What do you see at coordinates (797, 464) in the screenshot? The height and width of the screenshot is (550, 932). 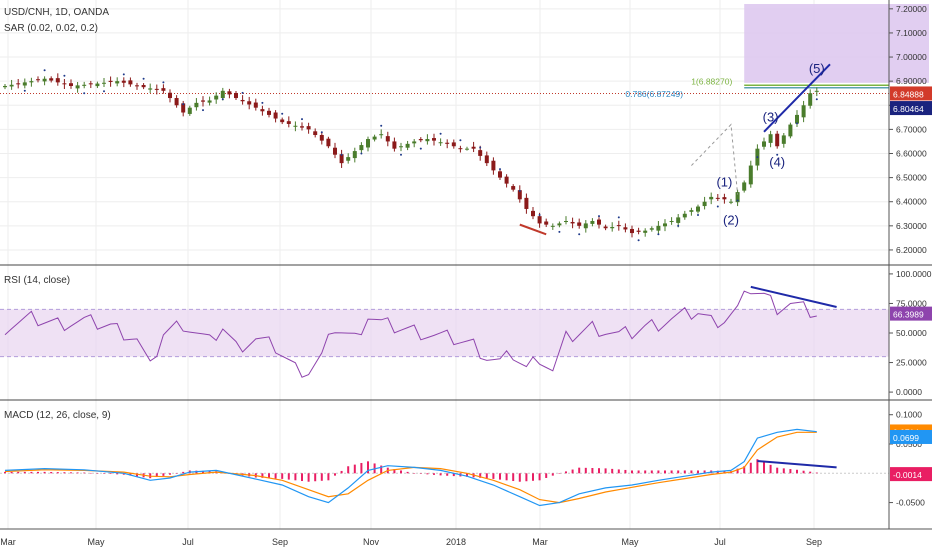 I see `macd-divergence-line` at bounding box center [797, 464].